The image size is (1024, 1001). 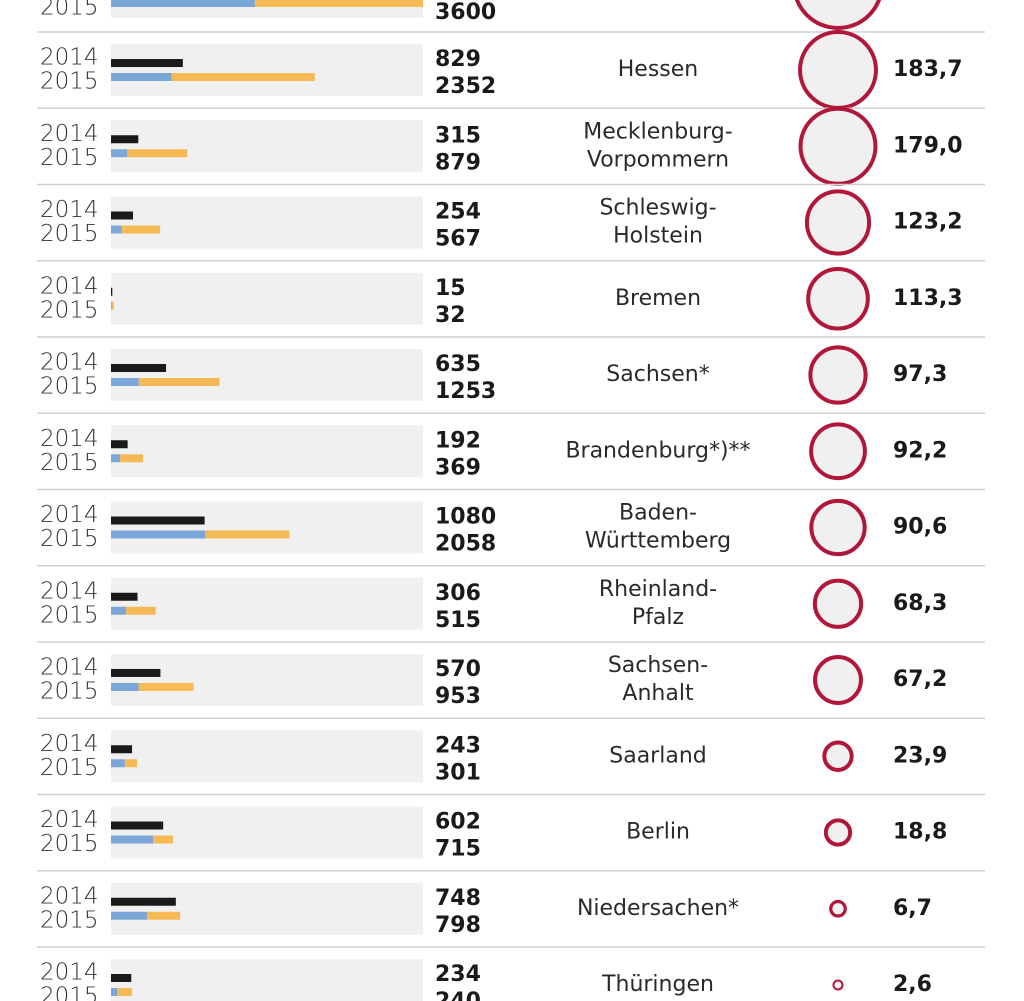 I want to click on state-name: Baden-, so click(x=658, y=513).